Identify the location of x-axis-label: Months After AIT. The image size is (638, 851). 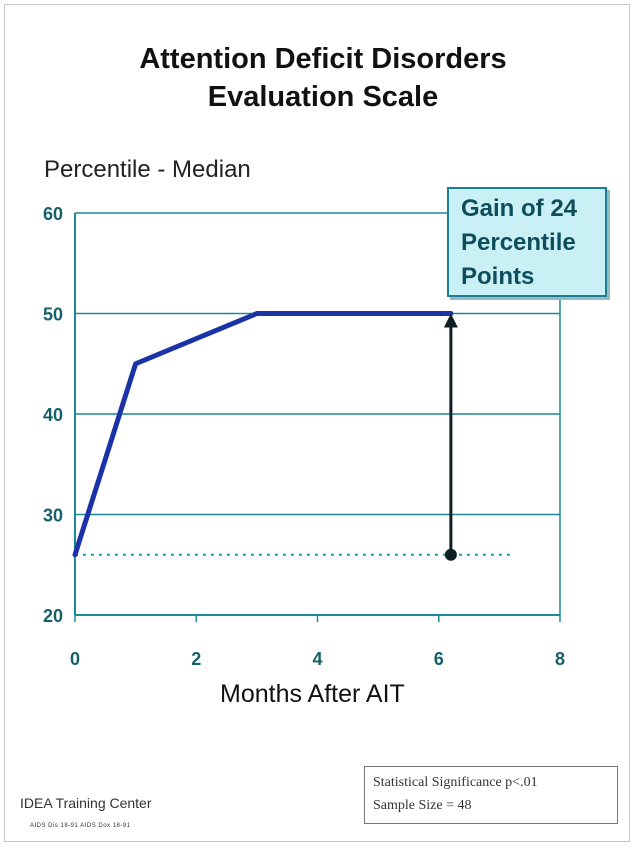
(312, 694).